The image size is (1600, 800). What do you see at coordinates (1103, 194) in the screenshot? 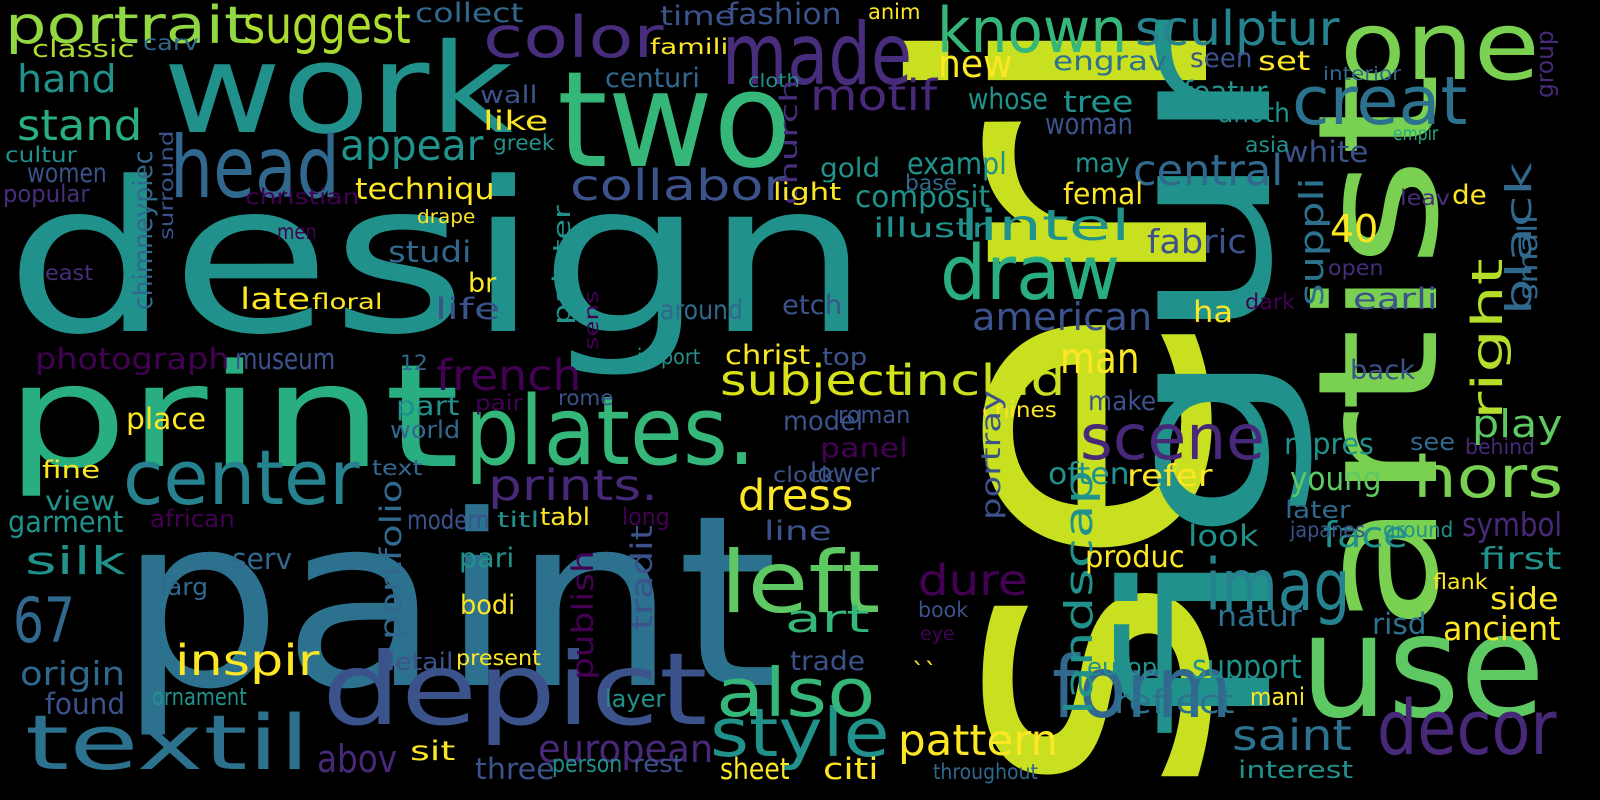
I see `word-femal: femal` at bounding box center [1103, 194].